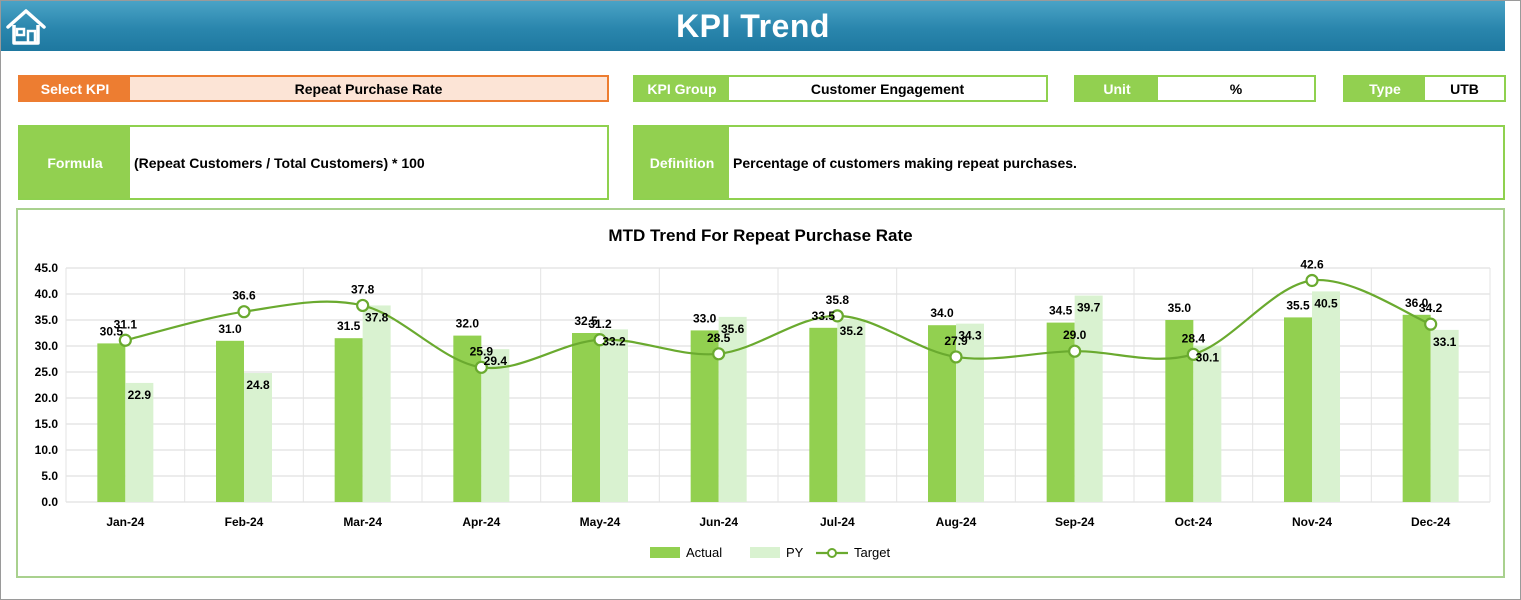  Describe the element at coordinates (362, 522) in the screenshot. I see `x-tick-label: Mar-24` at that location.